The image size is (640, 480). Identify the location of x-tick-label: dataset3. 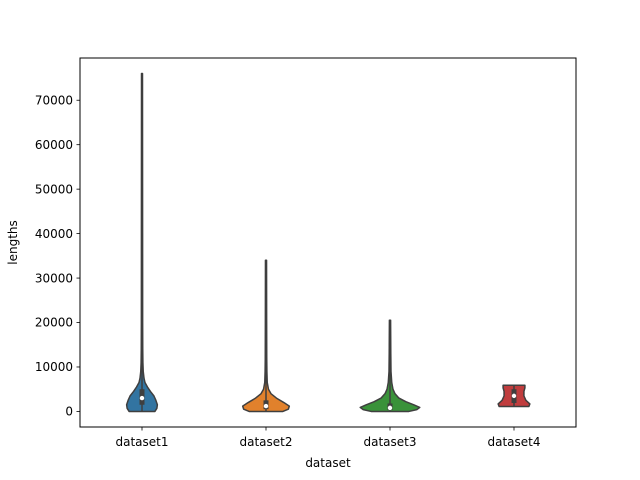
(389, 442).